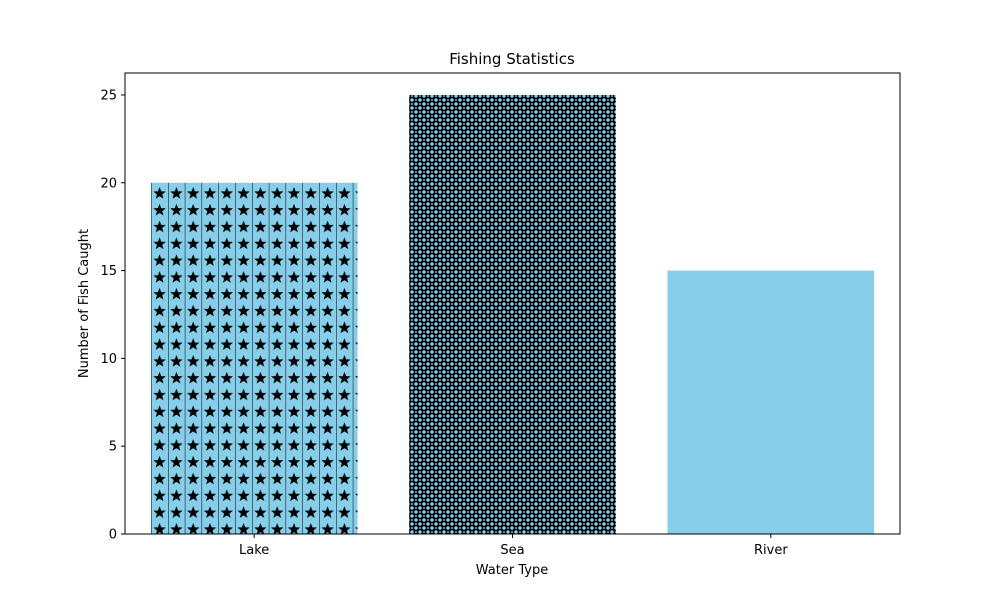 The width and height of the screenshot is (1000, 600). What do you see at coordinates (771, 402) in the screenshot?
I see `bar-river` at bounding box center [771, 402].